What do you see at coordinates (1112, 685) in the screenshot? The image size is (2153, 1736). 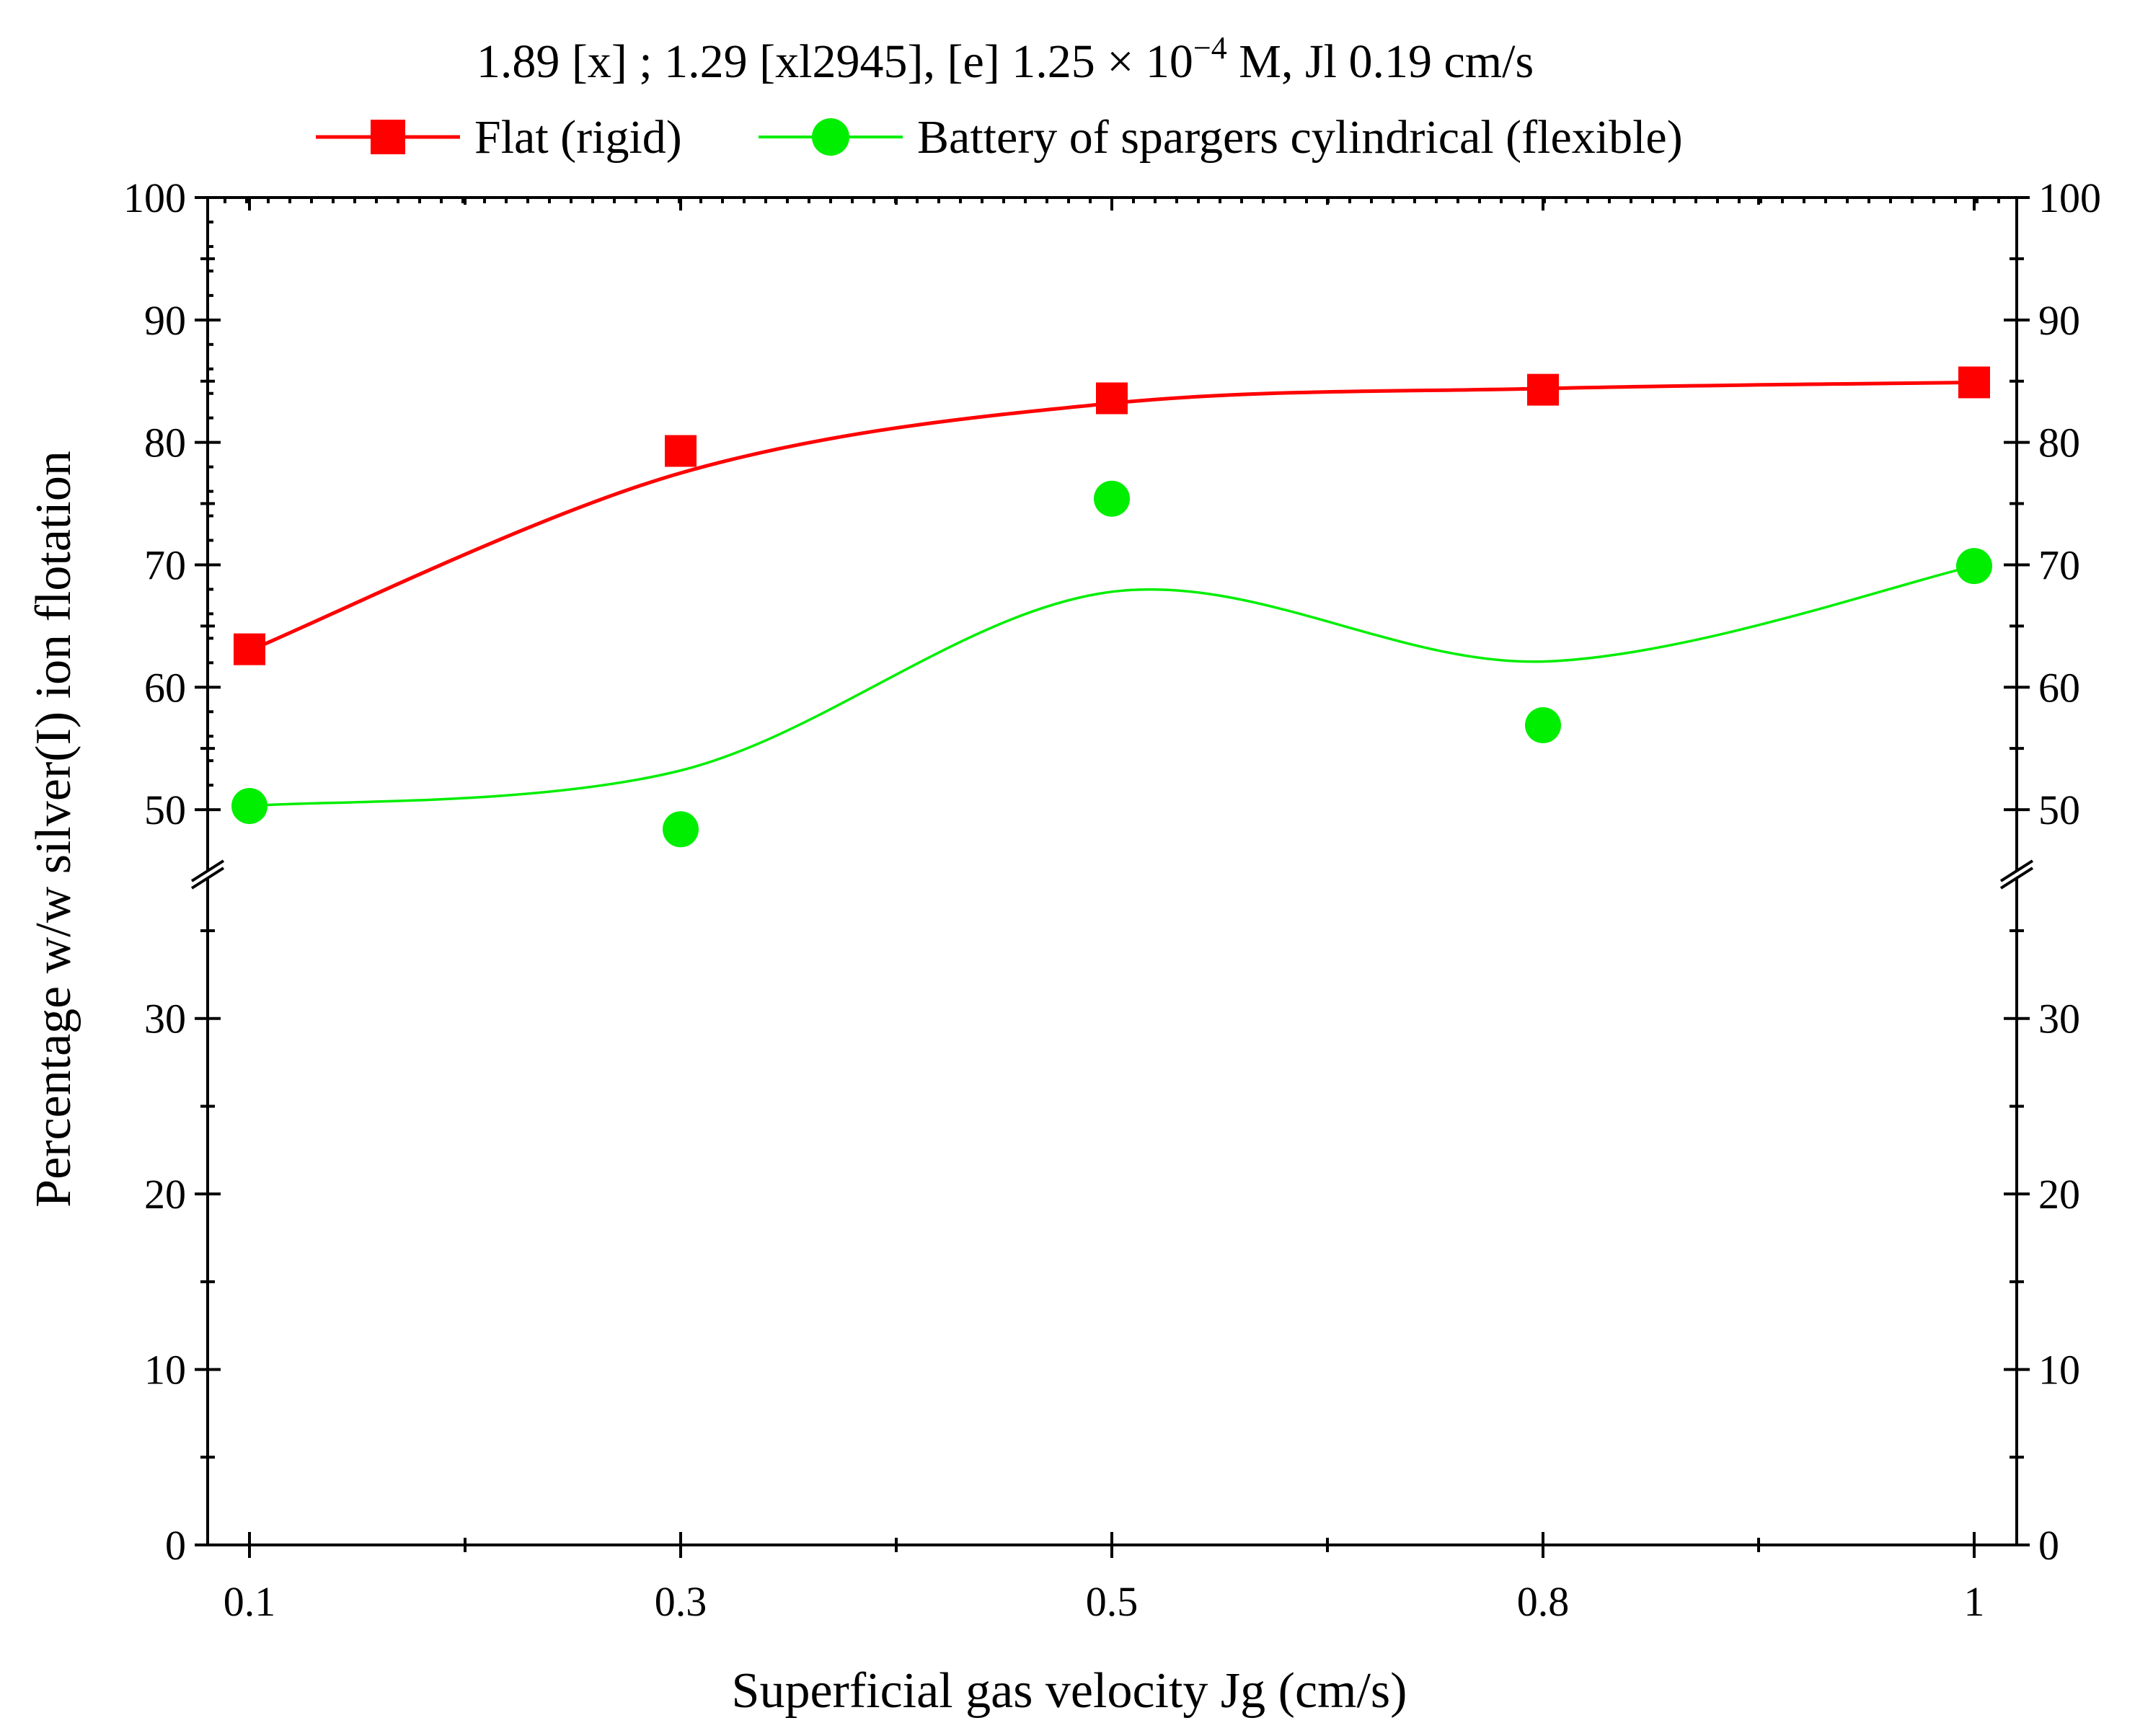 I see `fit-curve-battery-flexible` at bounding box center [1112, 685].